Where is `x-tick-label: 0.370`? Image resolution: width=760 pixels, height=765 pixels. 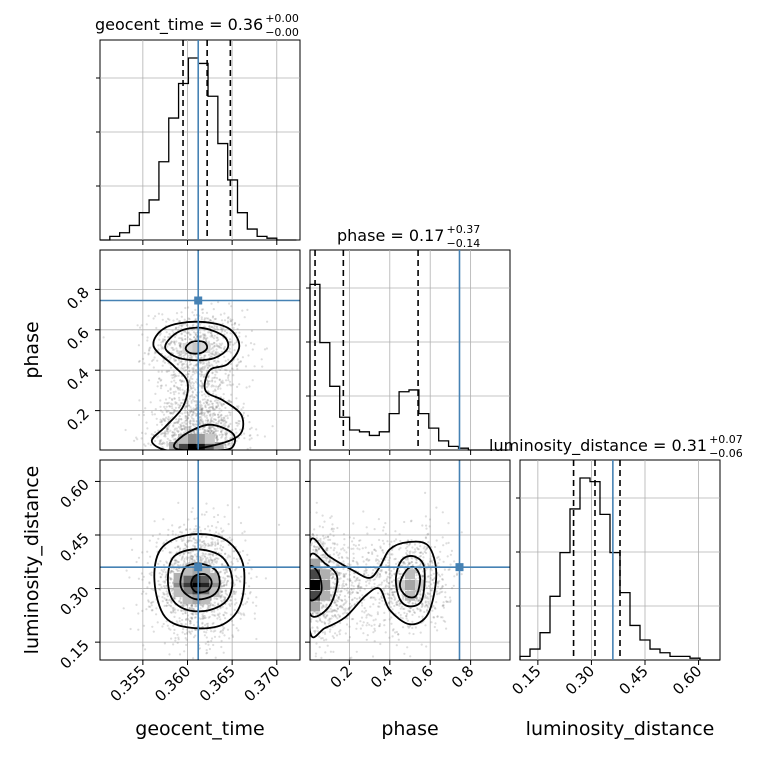
x-tick-label: 0.370 is located at coordinates (262, 683).